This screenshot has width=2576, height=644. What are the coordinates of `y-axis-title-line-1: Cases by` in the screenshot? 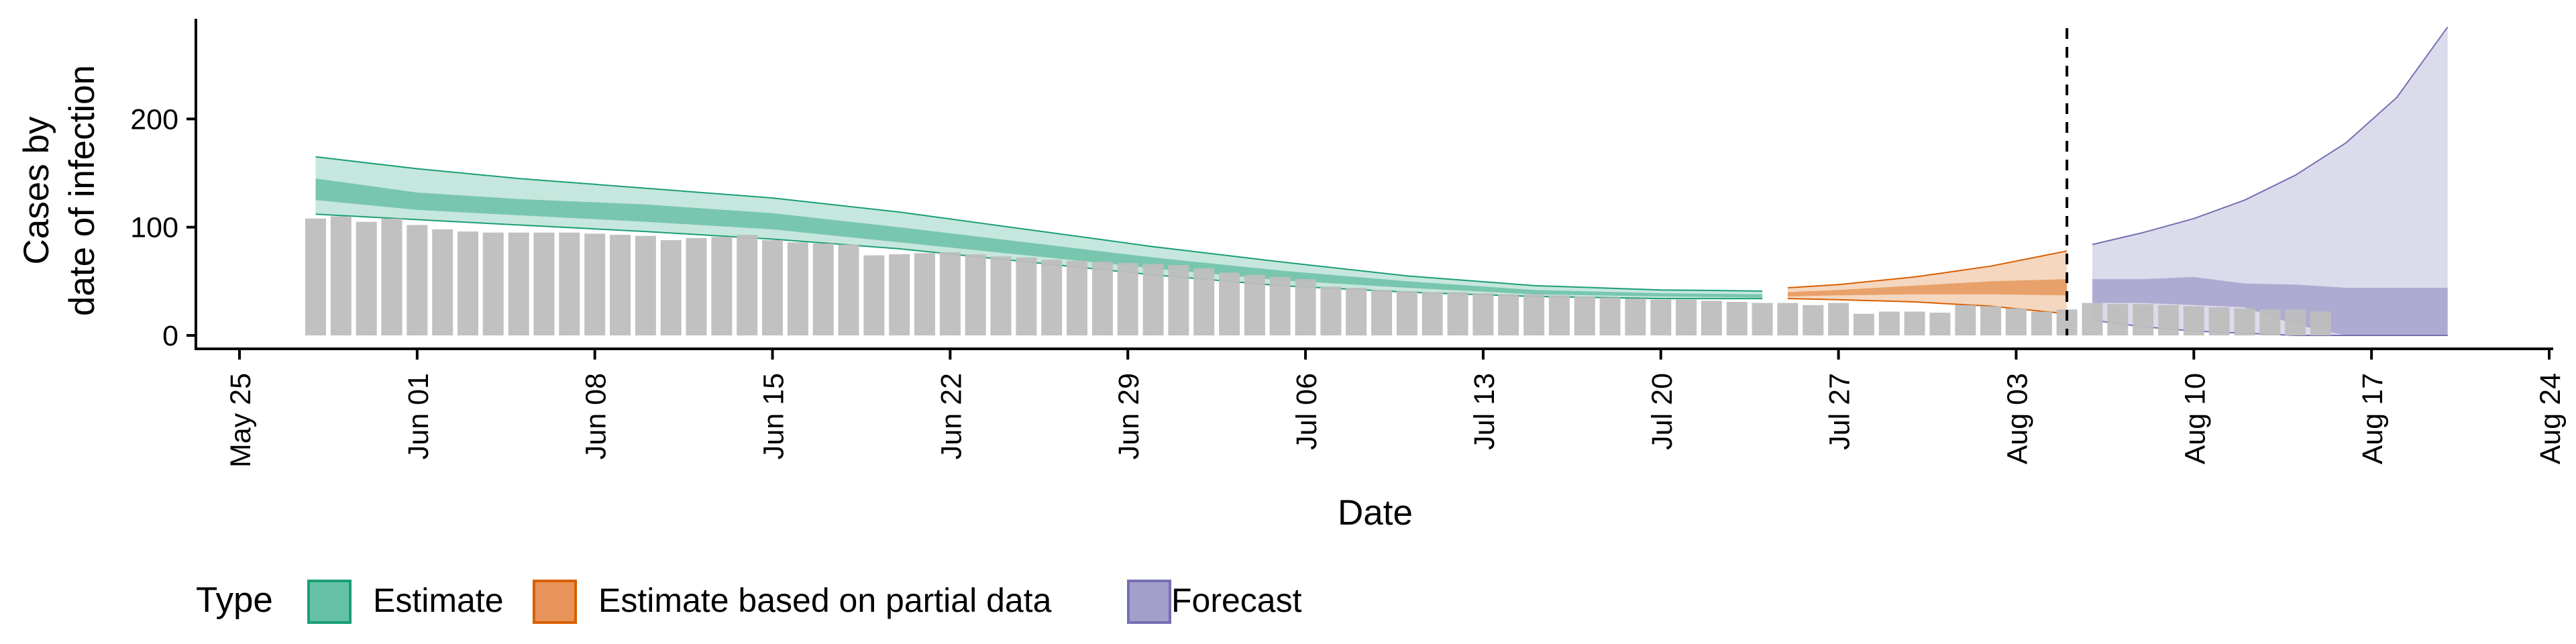 It's located at (36, 190).